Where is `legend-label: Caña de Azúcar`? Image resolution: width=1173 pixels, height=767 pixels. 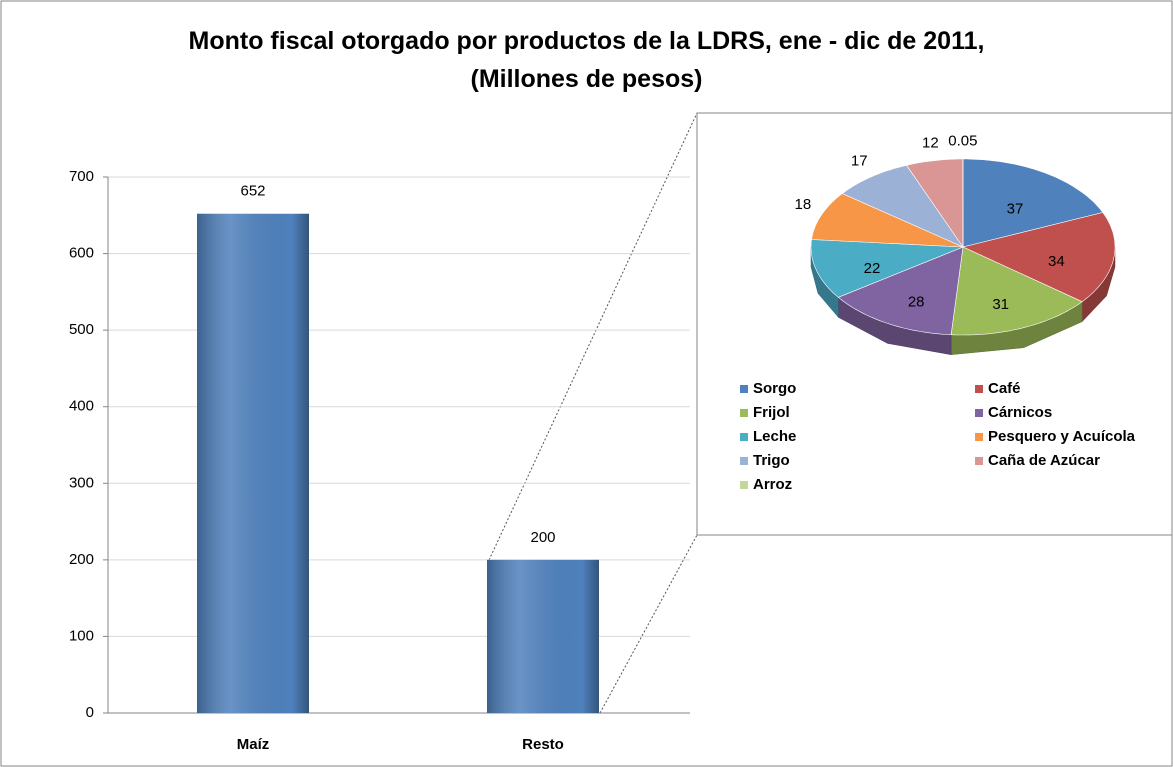
legend-label: Caña de Azúcar is located at coordinates (1044, 460).